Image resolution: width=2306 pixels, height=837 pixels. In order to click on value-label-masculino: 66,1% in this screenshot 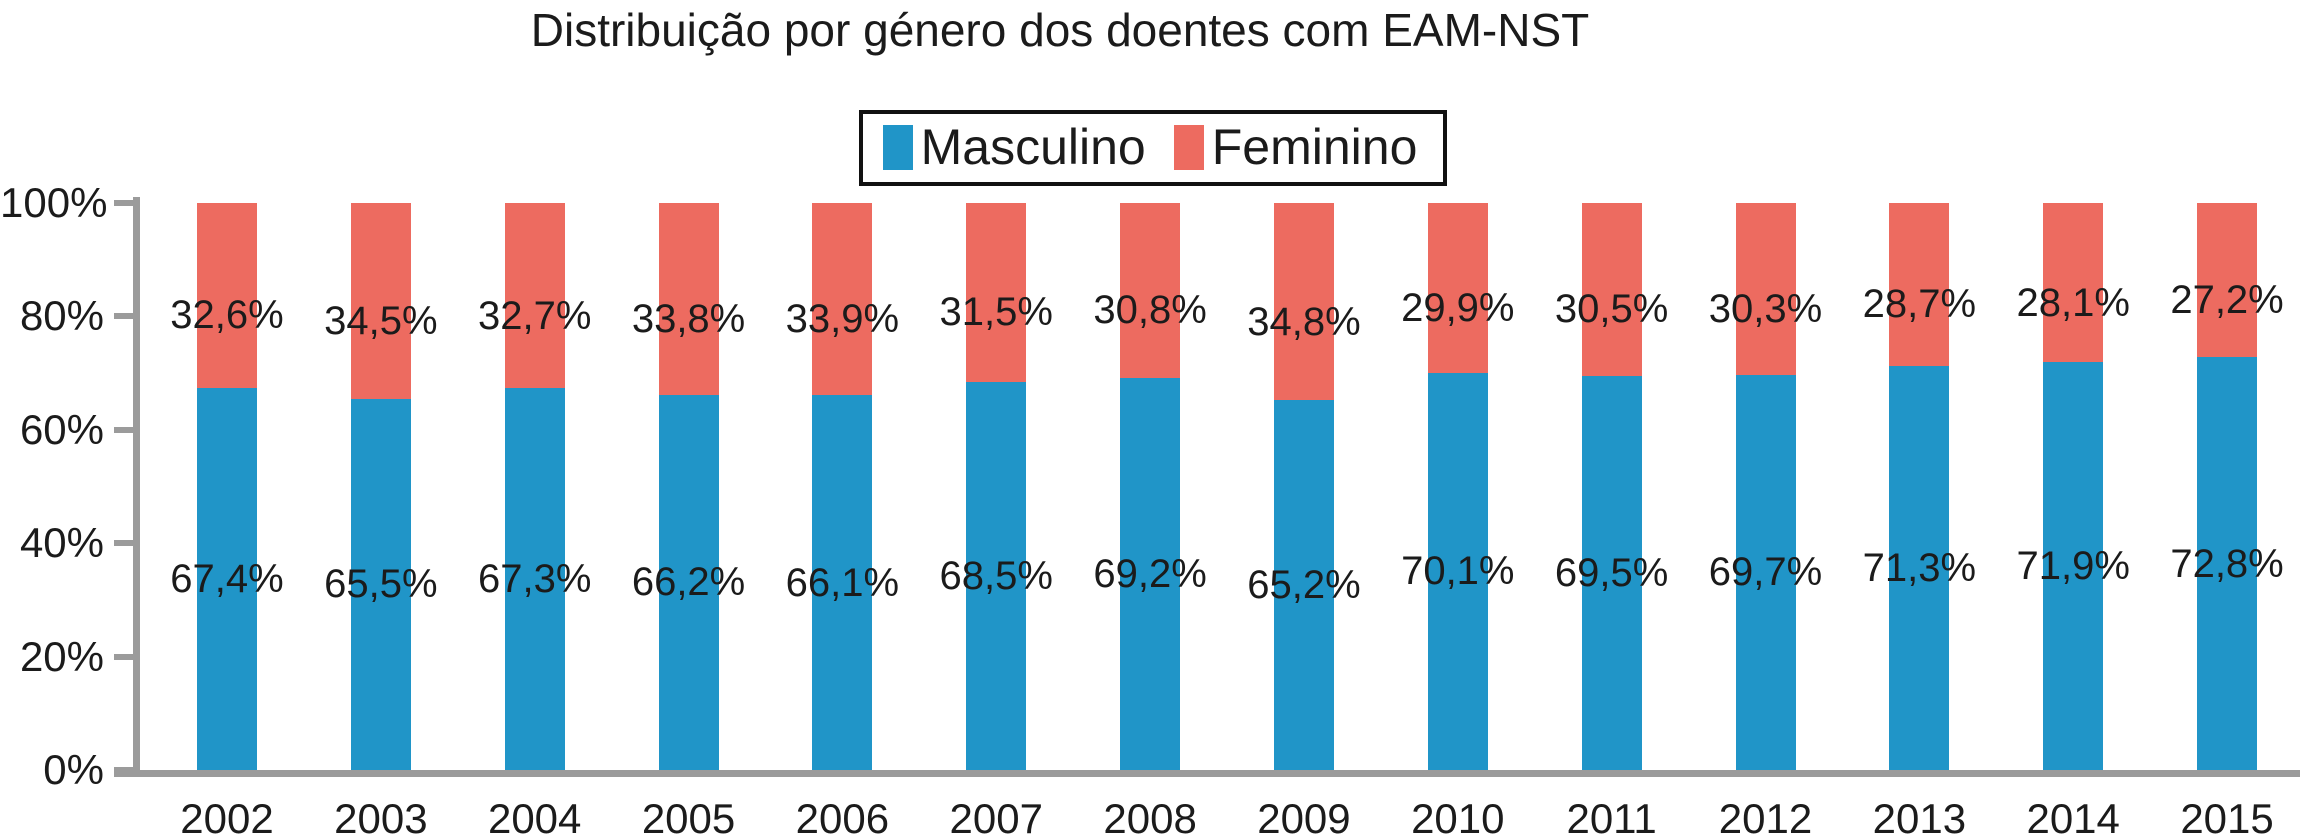, I will do `click(842, 582)`.